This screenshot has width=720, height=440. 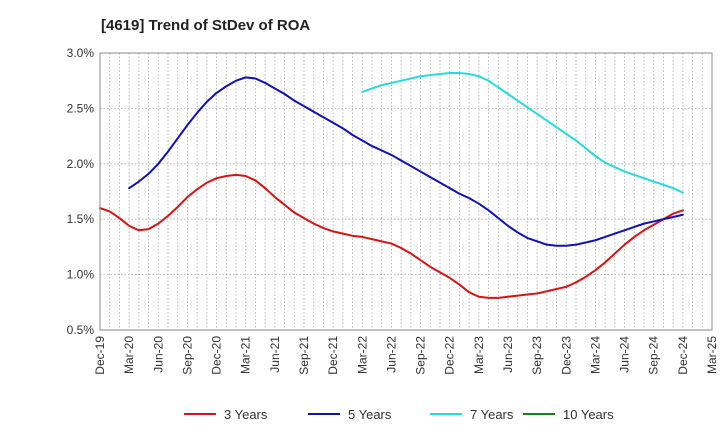 I want to click on legend-label: 7 Years, so click(x=492, y=414).